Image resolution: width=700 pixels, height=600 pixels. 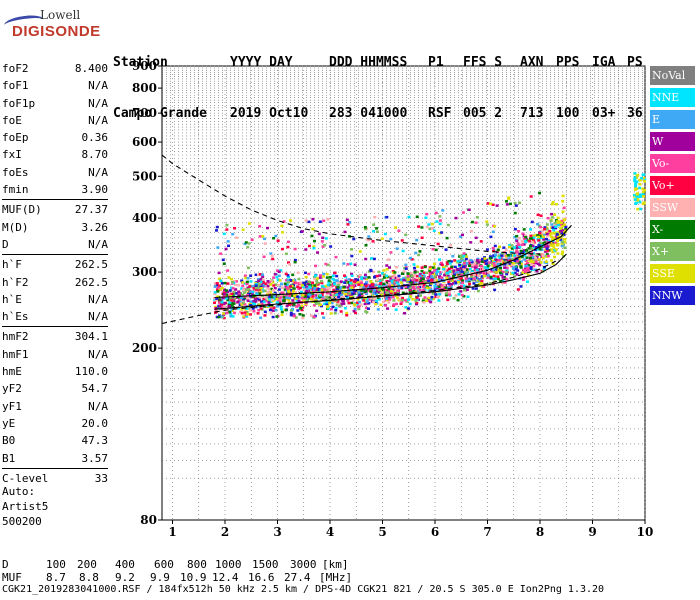 I want to click on param-value: 262.5, so click(x=91, y=265).